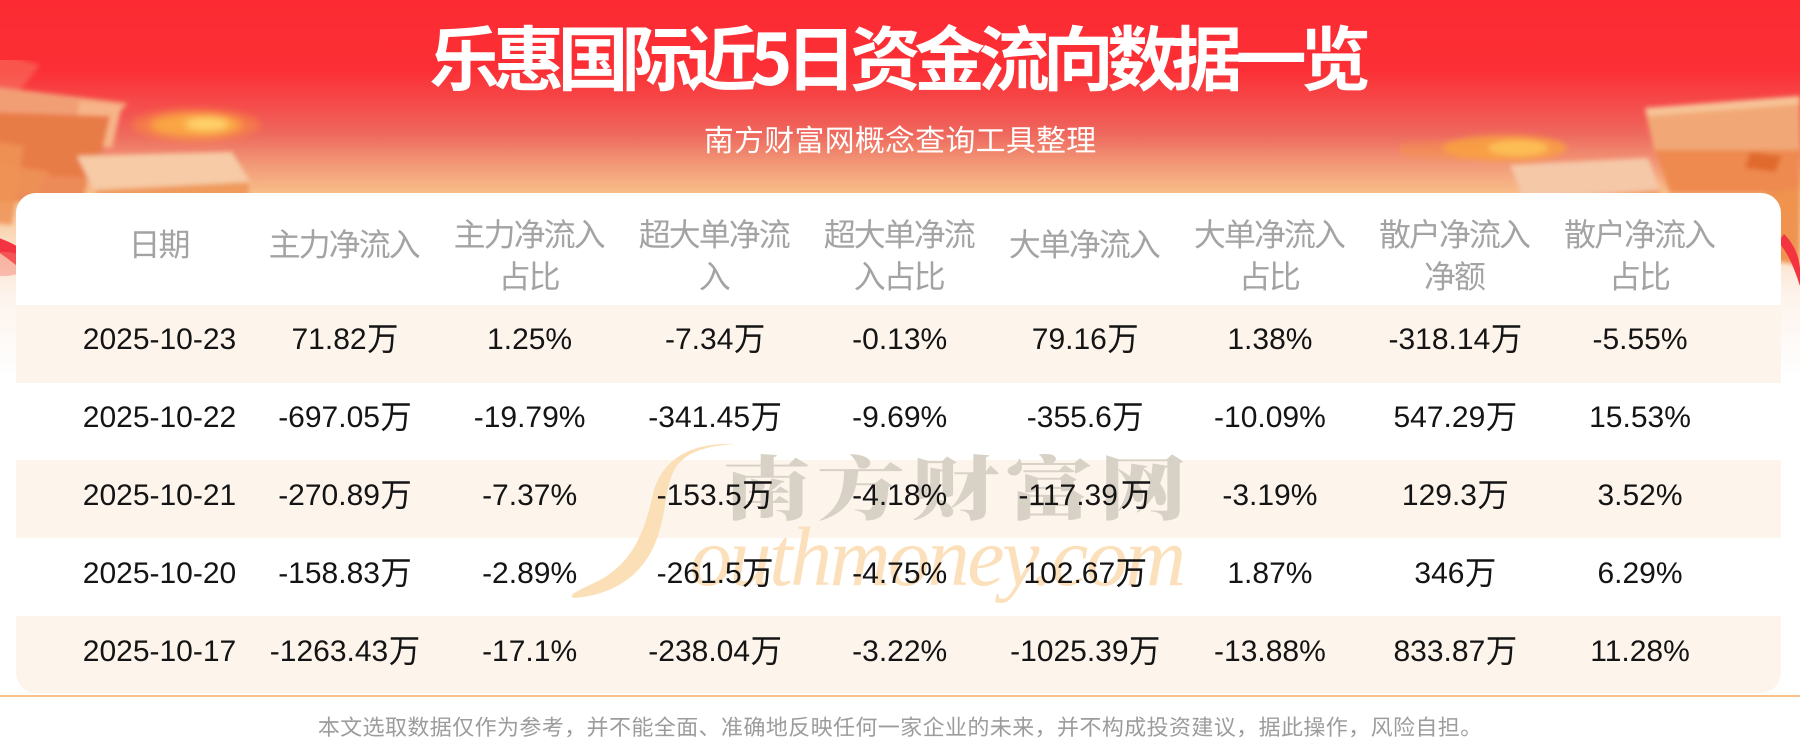 The width and height of the screenshot is (1800, 743). What do you see at coordinates (529, 495) in the screenshot?
I see `svg-text: -7.37%` at bounding box center [529, 495].